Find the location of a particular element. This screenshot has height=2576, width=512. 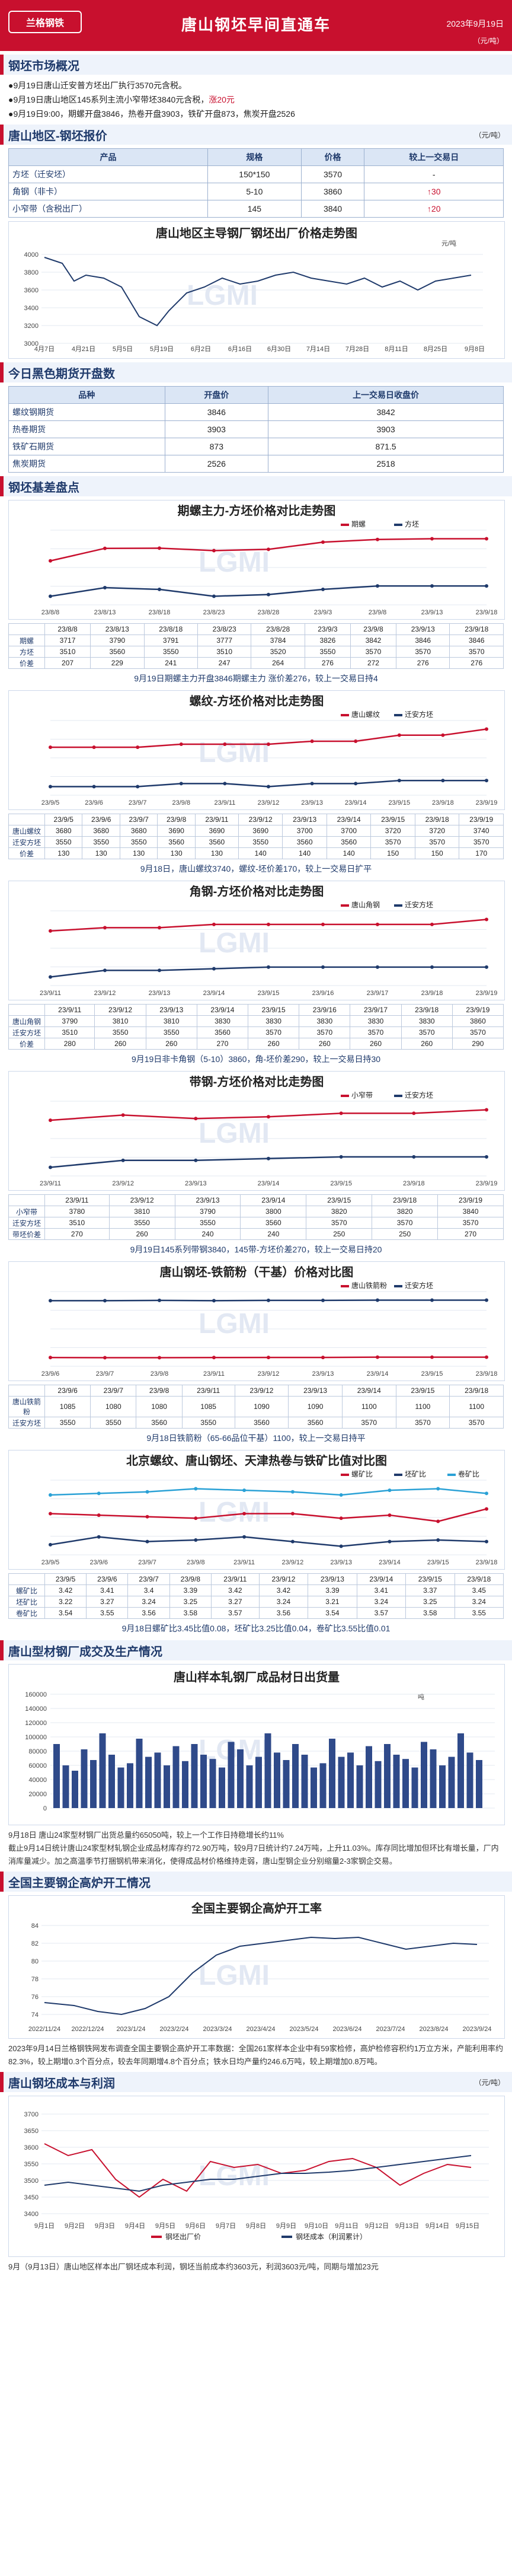

legend-label: 唐山铁箭粉 is located at coordinates (369, 1285).